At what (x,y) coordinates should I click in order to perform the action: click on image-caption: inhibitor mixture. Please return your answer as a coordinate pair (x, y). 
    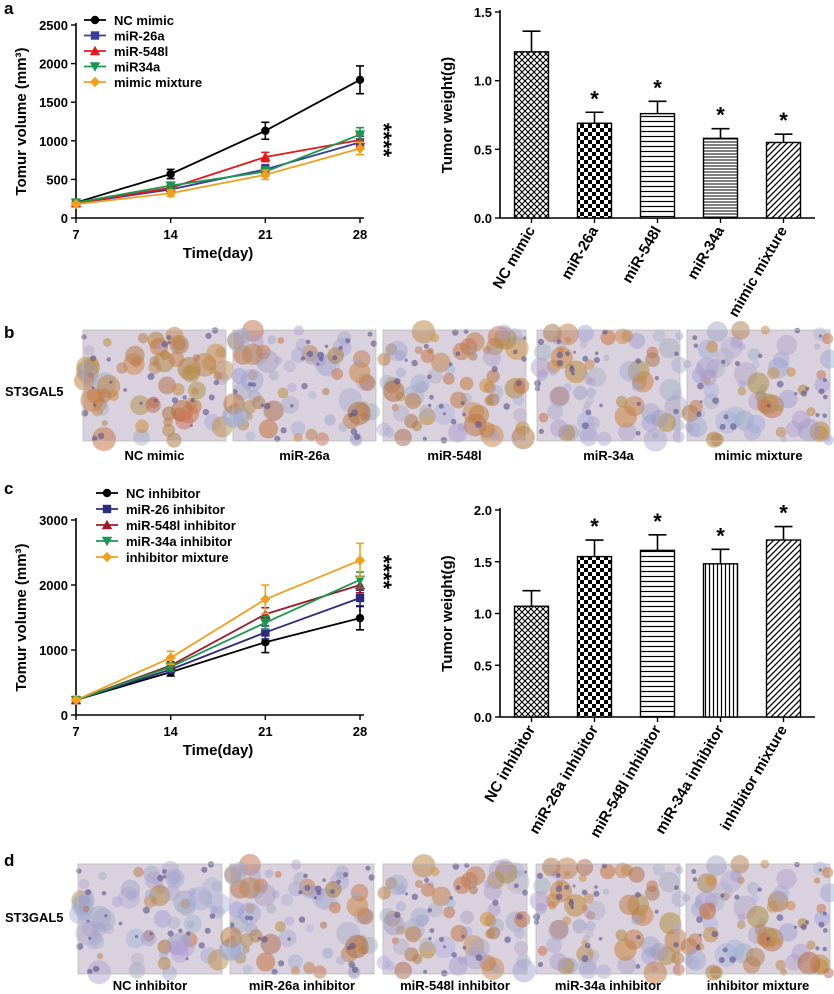
    Looking at the image, I should click on (758, 985).